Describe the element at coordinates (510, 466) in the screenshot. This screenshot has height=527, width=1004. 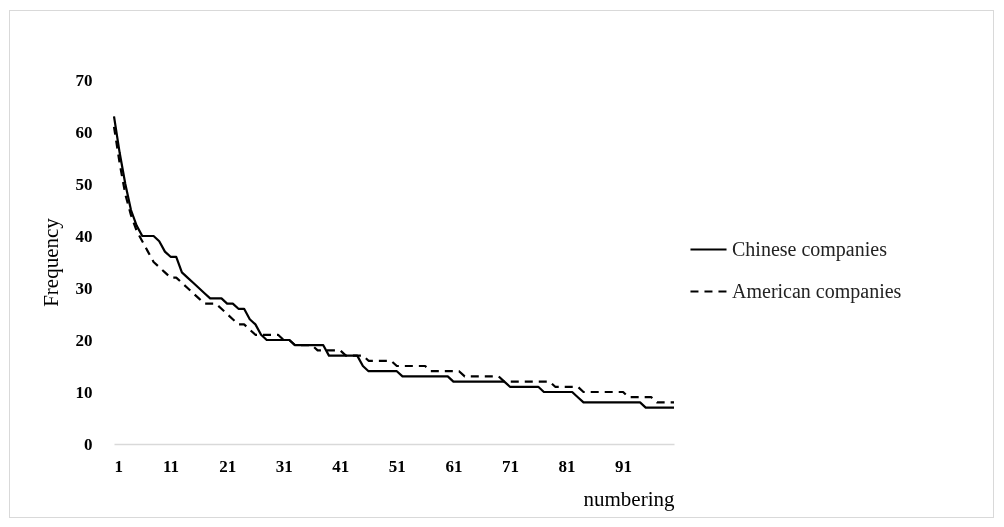
I see `x-tick-label: 71` at that location.